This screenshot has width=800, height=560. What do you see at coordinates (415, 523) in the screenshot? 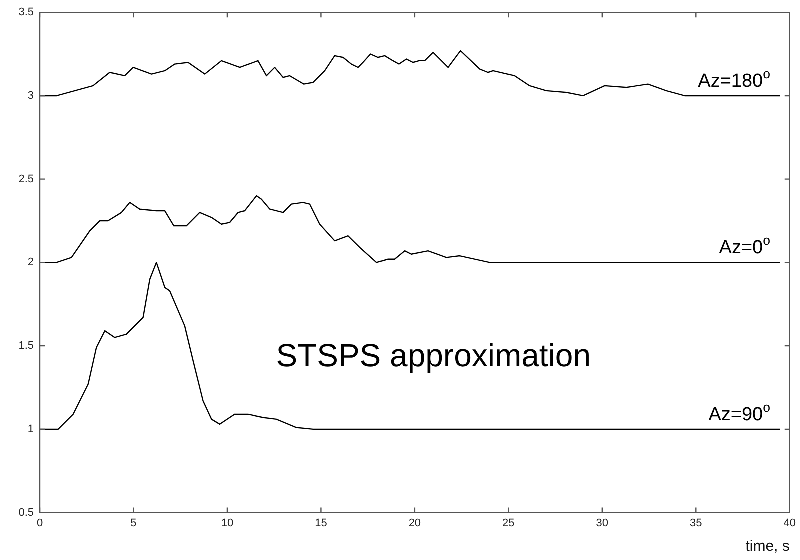
I see `x-tick-label: 20` at bounding box center [415, 523].